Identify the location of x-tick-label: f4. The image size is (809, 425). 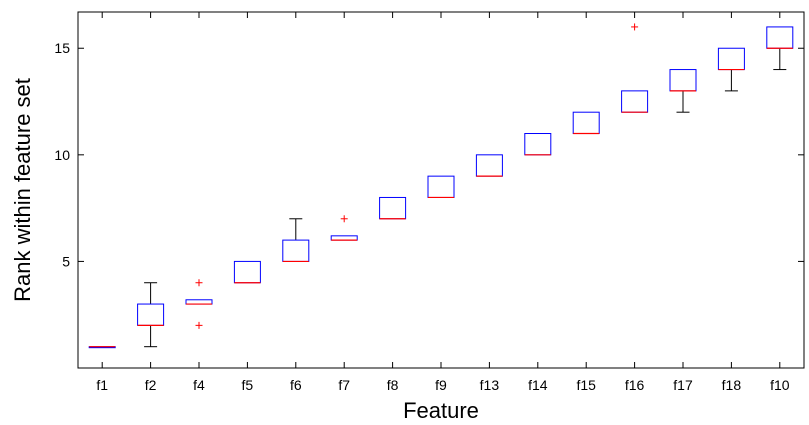
(199, 385).